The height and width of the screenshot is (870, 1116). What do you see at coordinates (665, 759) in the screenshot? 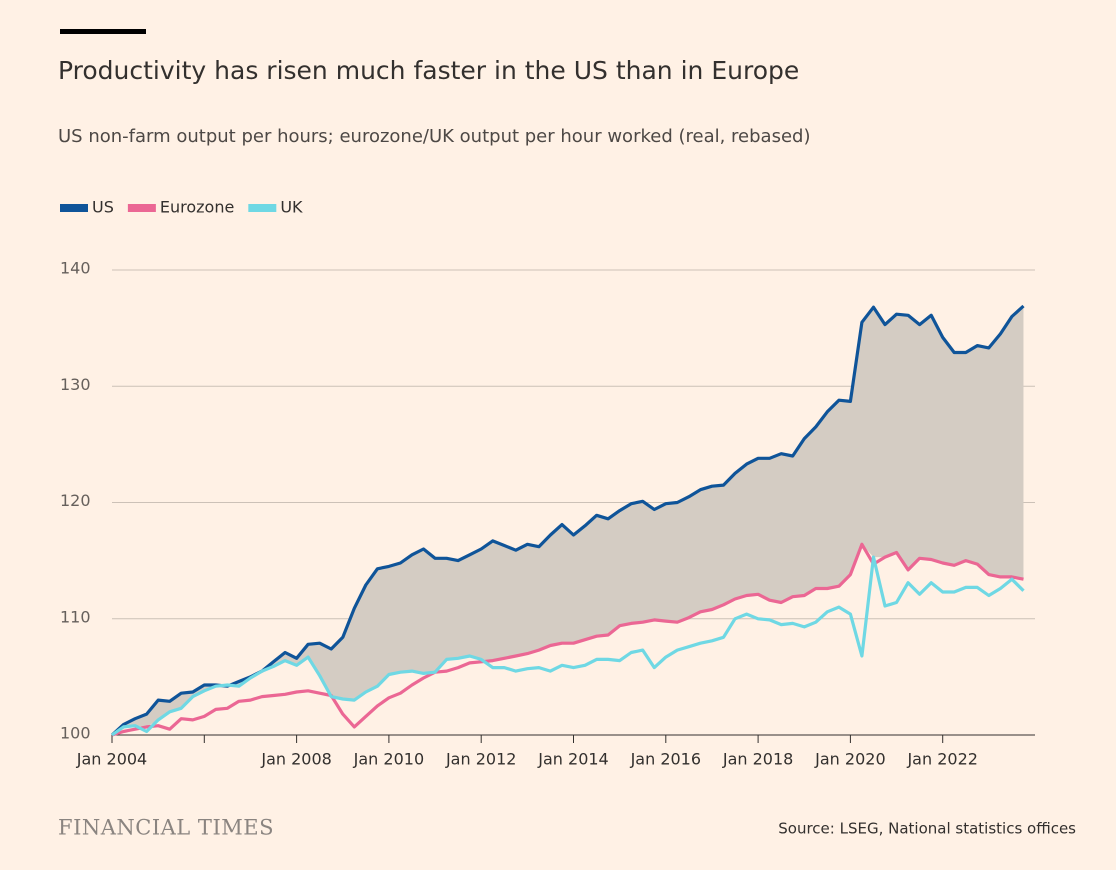
I see `x-tick-label: Jan 2016` at bounding box center [665, 759].